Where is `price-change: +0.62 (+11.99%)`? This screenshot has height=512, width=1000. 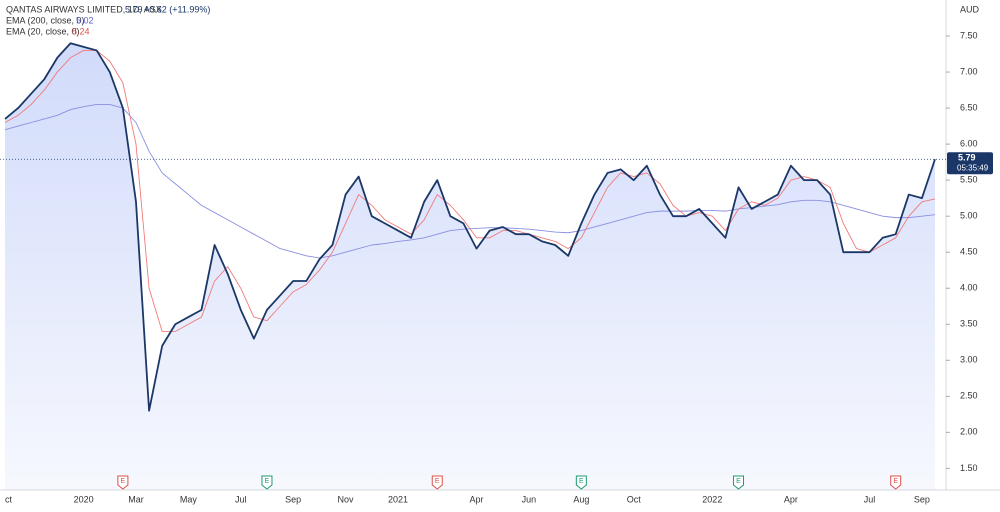
price-change: +0.62 (+11.99%) is located at coordinates (177, 9).